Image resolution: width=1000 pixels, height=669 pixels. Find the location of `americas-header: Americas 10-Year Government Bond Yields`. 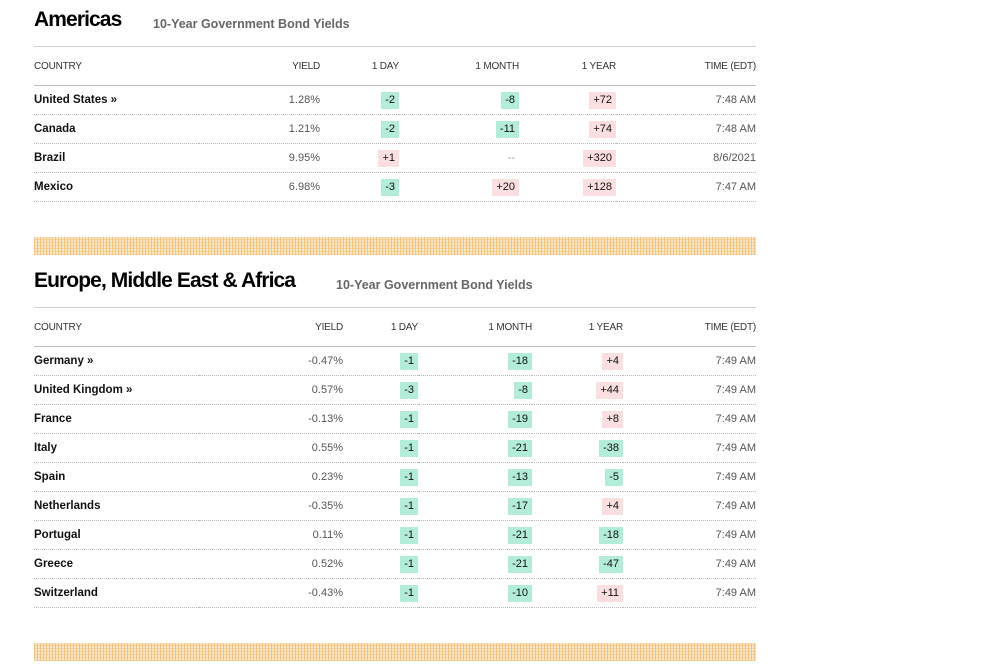

americas-header: Americas 10-Year Government Bond Yields is located at coordinates (395, 23).